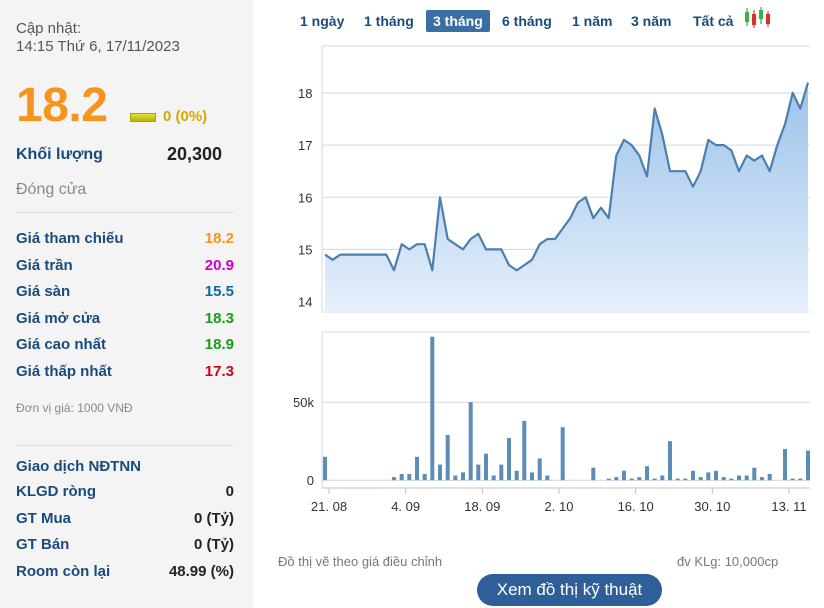 The width and height of the screenshot is (824, 608). What do you see at coordinates (70, 238) in the screenshot?
I see `price-row-label: Giá tham chiếu` at bounding box center [70, 238].